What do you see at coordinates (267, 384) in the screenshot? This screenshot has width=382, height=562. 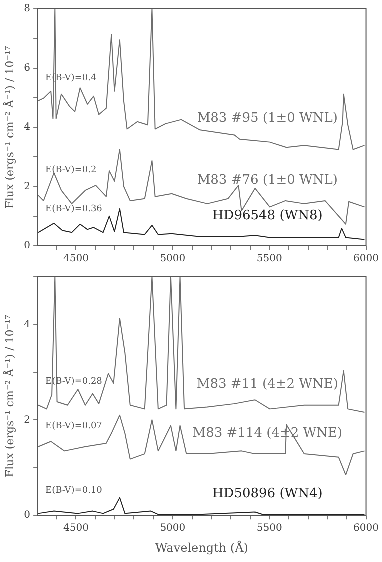 I see `series-label: M83 #11 (4±2 WNE)` at bounding box center [267, 384].